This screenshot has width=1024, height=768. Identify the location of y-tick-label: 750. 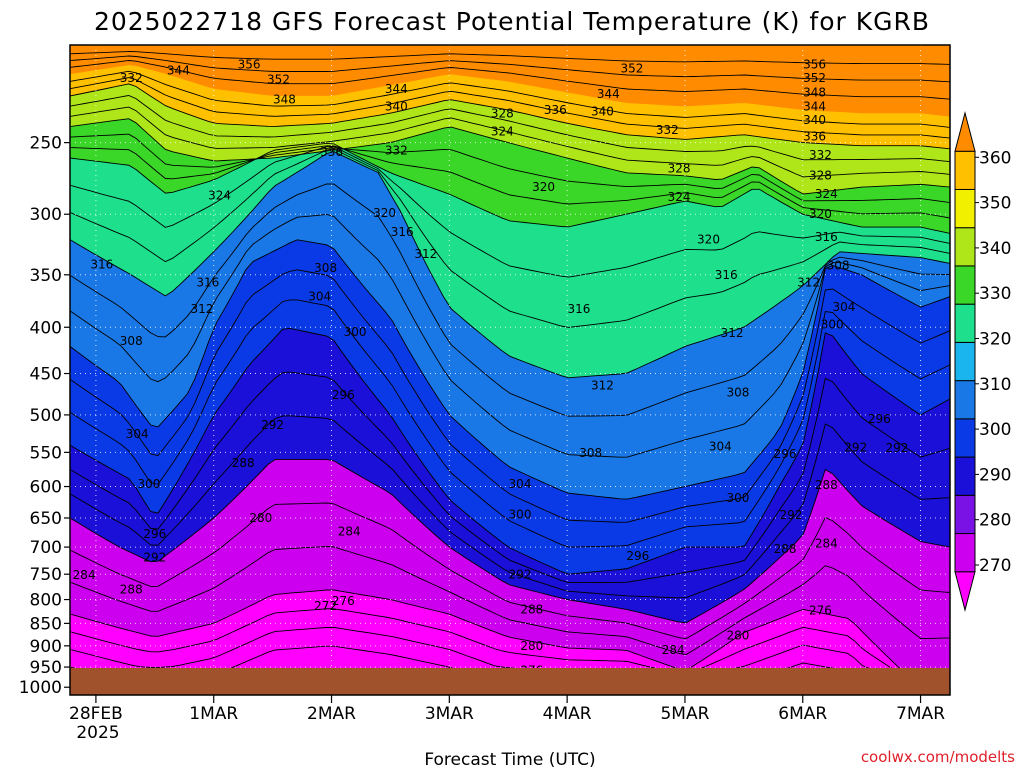
(46, 575).